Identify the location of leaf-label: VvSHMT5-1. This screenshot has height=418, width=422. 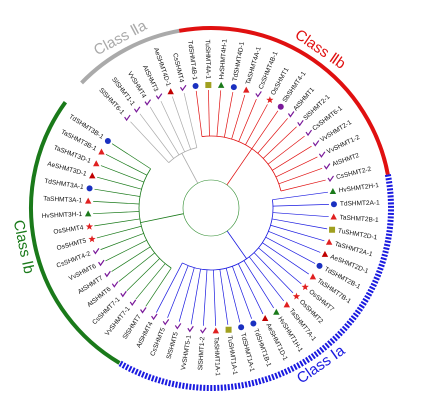
(186, 352).